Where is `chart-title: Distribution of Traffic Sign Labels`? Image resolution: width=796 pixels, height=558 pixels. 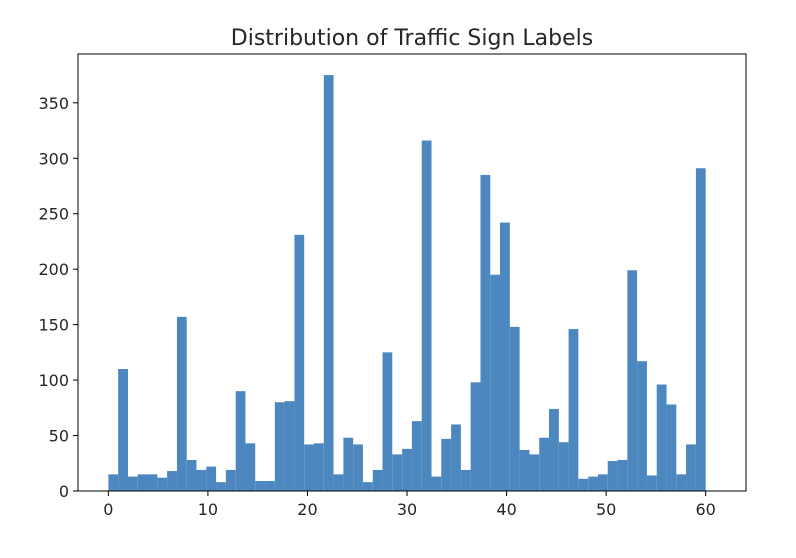 chart-title: Distribution of Traffic Sign Labels is located at coordinates (412, 38).